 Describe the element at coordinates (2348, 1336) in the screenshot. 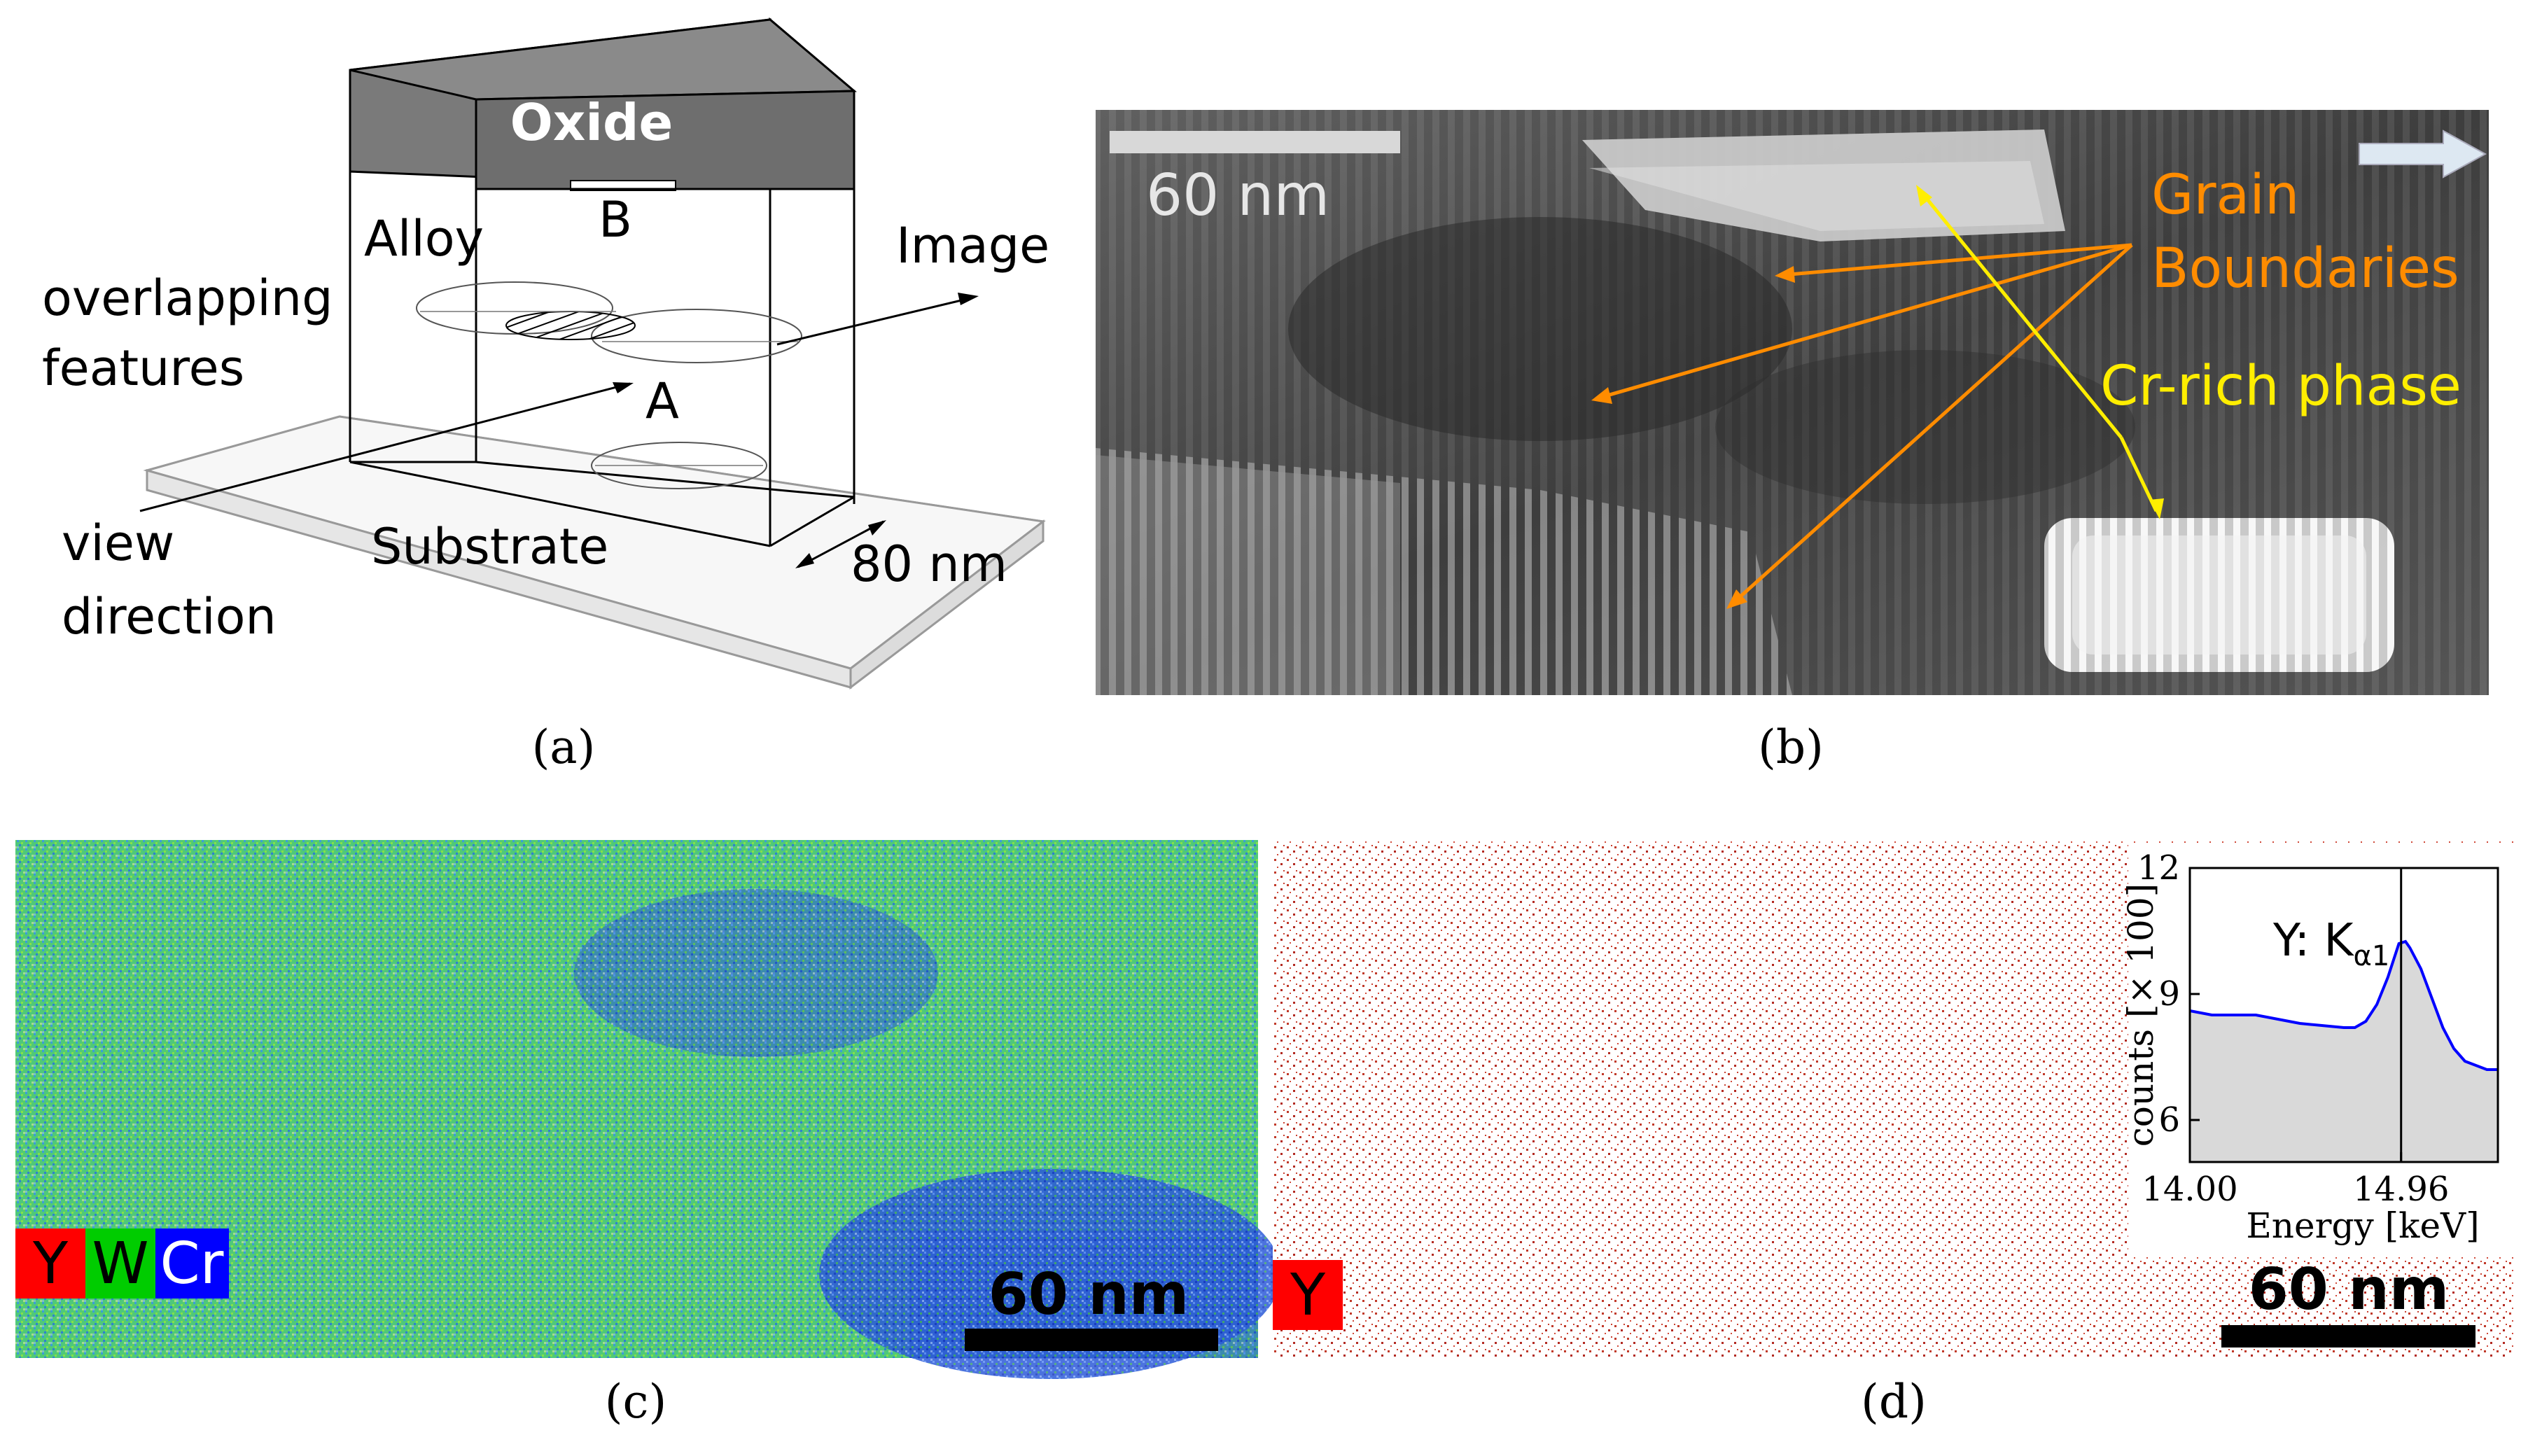

I see `scale-bar-d` at that location.